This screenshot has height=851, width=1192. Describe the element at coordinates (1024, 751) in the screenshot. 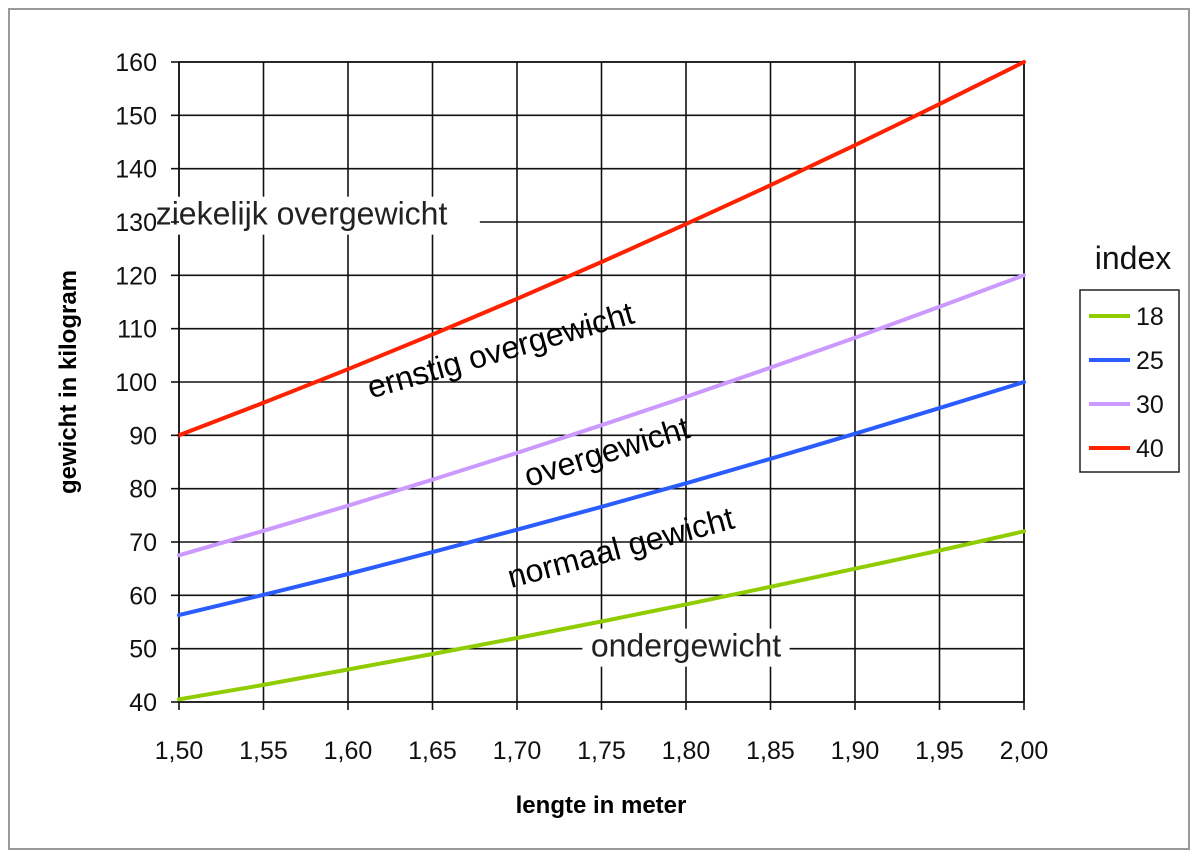

I see `x-tick-label: 2,00` at that location.